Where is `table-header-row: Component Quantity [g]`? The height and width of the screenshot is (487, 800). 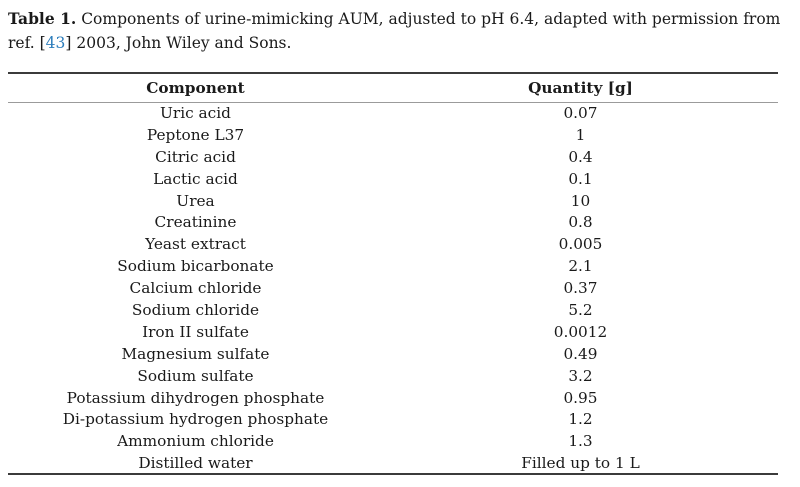
table-header-row: Component Quantity [g] is located at coordinates (393, 88).